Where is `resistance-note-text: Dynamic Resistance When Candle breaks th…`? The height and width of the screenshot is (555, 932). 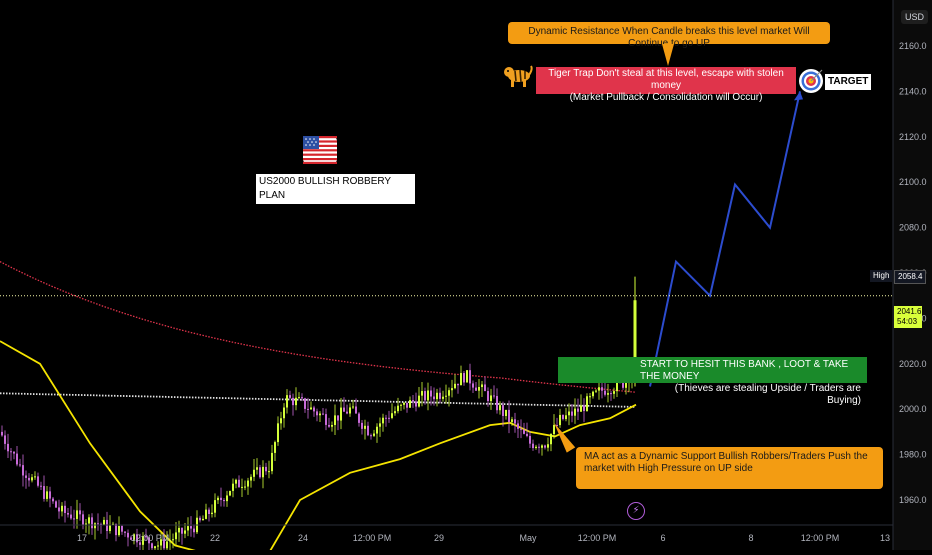 resistance-note-text: Dynamic Resistance When Candle breaks th… is located at coordinates (669, 37).